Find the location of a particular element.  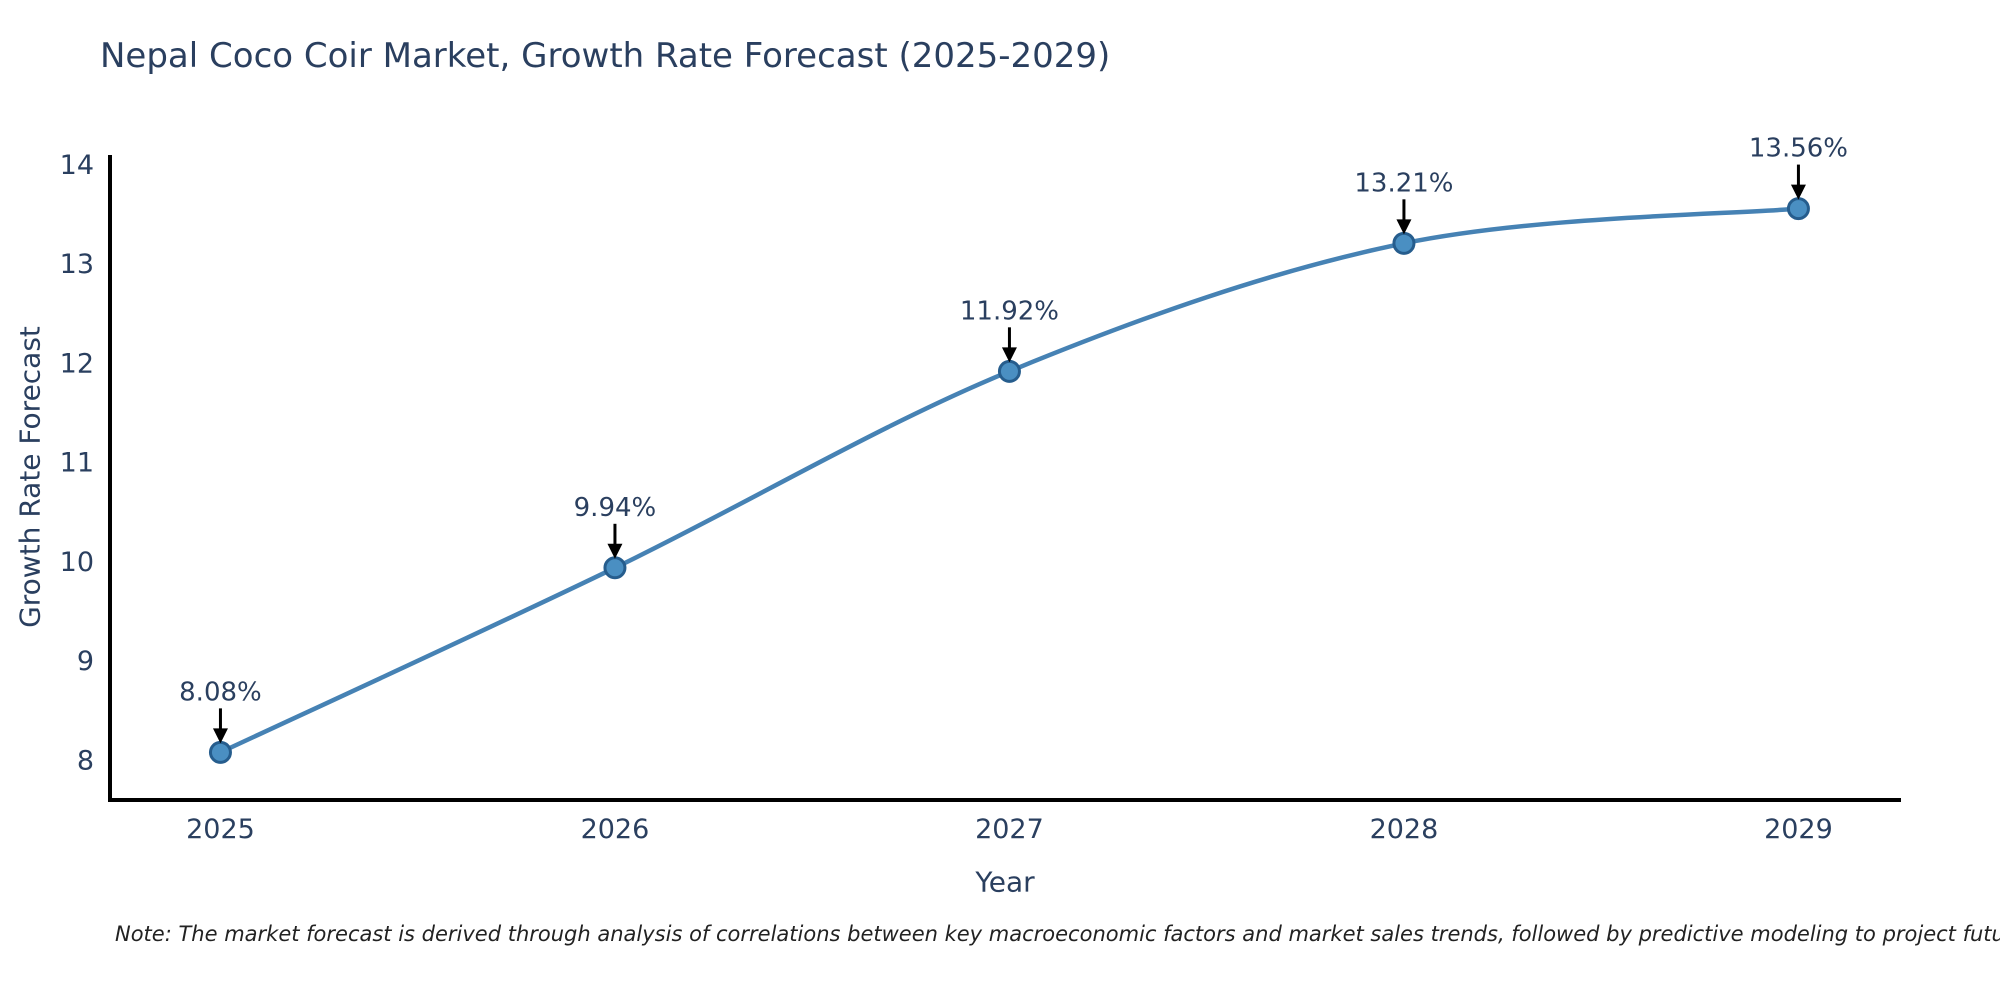

y-tick-label: 11 is located at coordinates (77, 463).